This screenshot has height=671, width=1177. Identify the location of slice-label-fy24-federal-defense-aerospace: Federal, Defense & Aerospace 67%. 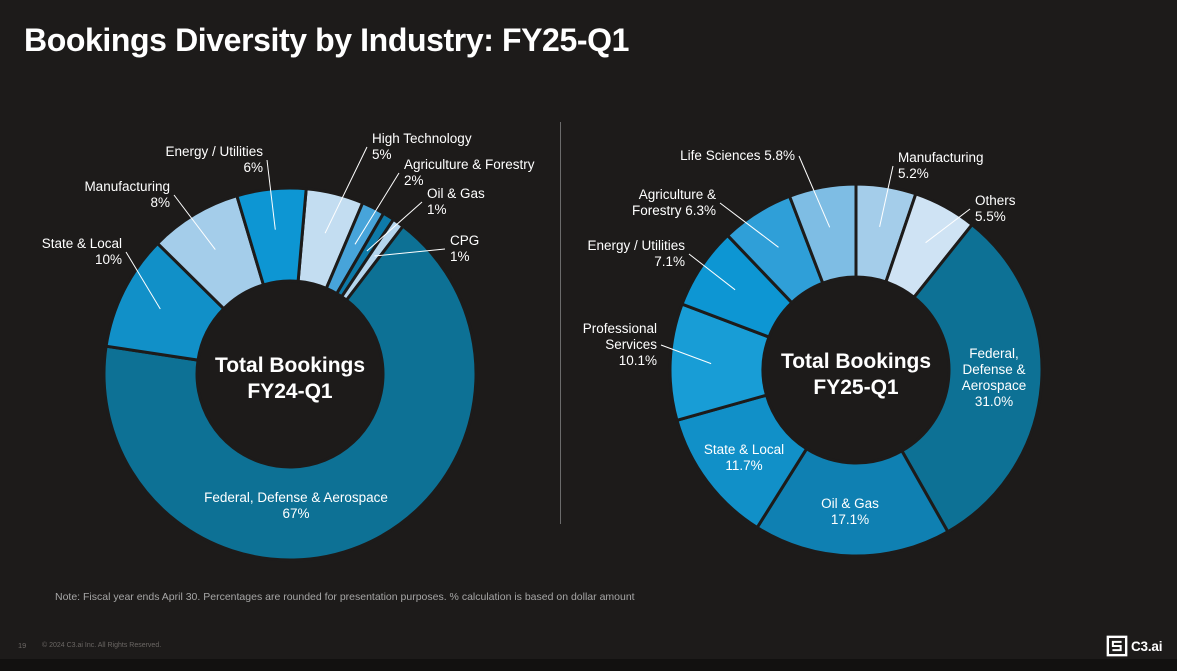
(296, 505).